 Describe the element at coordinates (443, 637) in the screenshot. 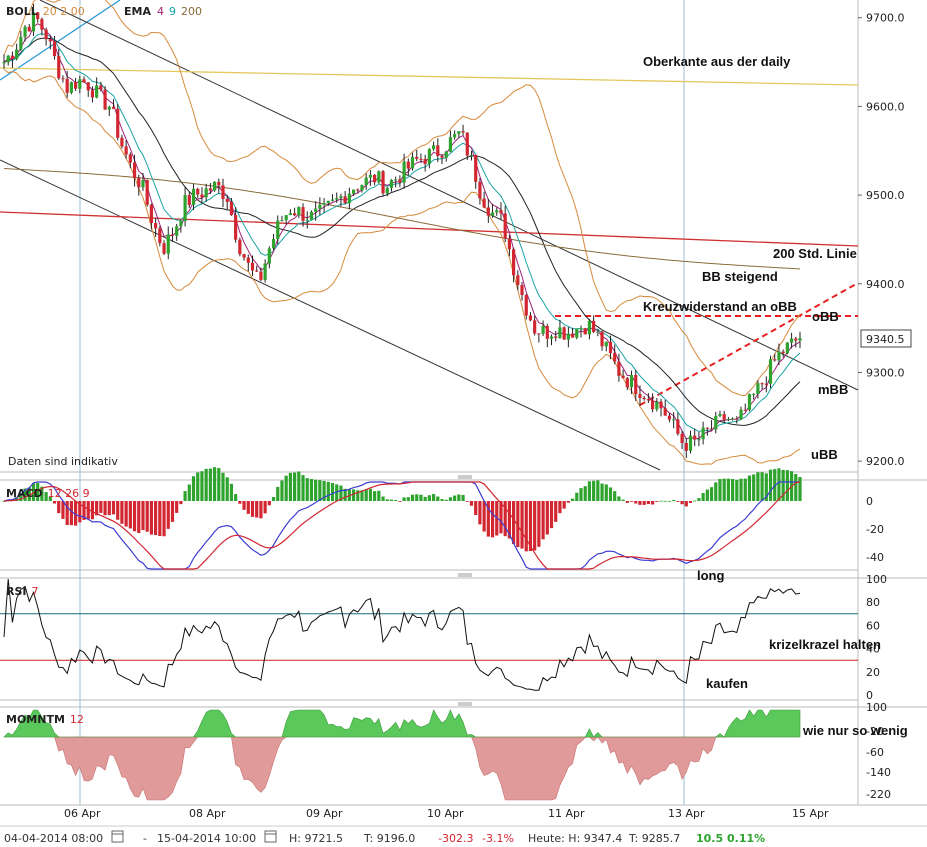

I see `rsi-panel: 100 80 60 40 20 0` at that location.